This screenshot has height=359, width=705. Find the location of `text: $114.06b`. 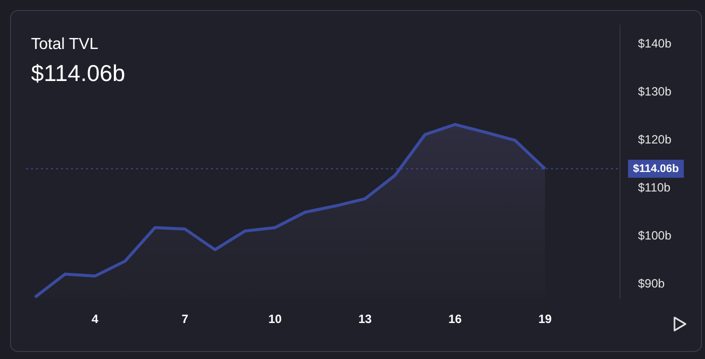

text: $114.06b is located at coordinates (78, 73).